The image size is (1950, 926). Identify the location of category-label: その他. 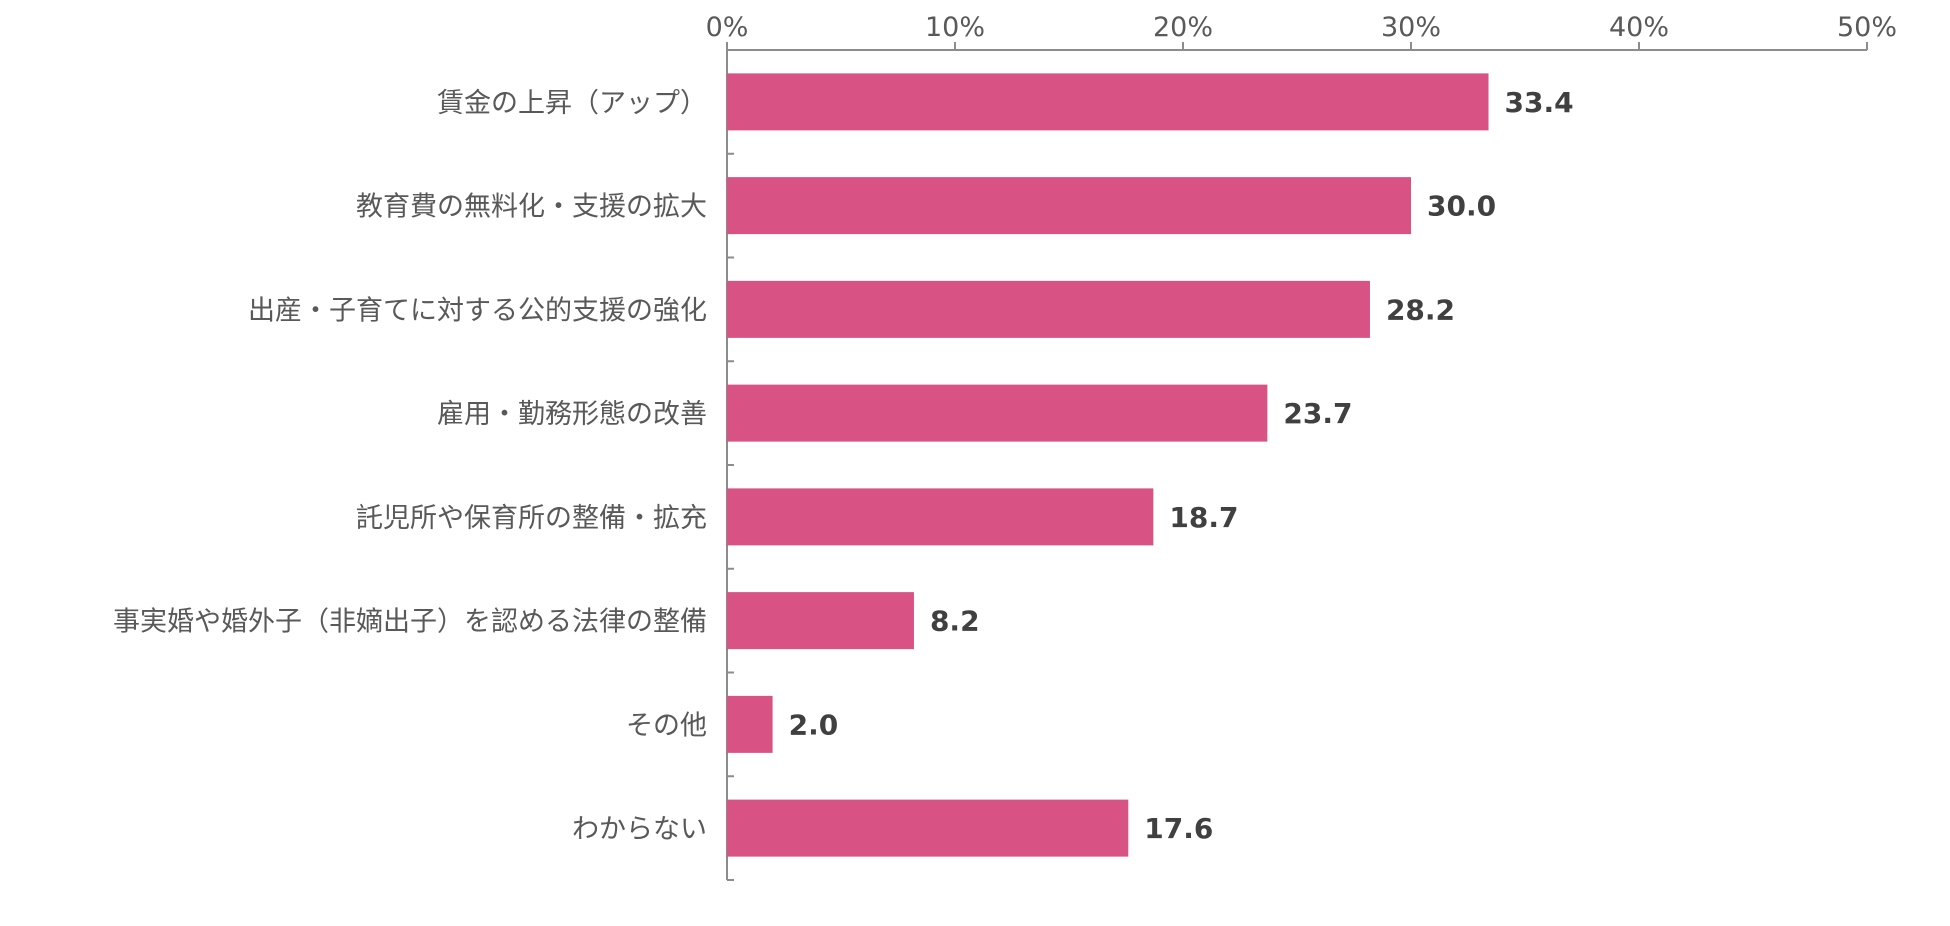
(666, 725).